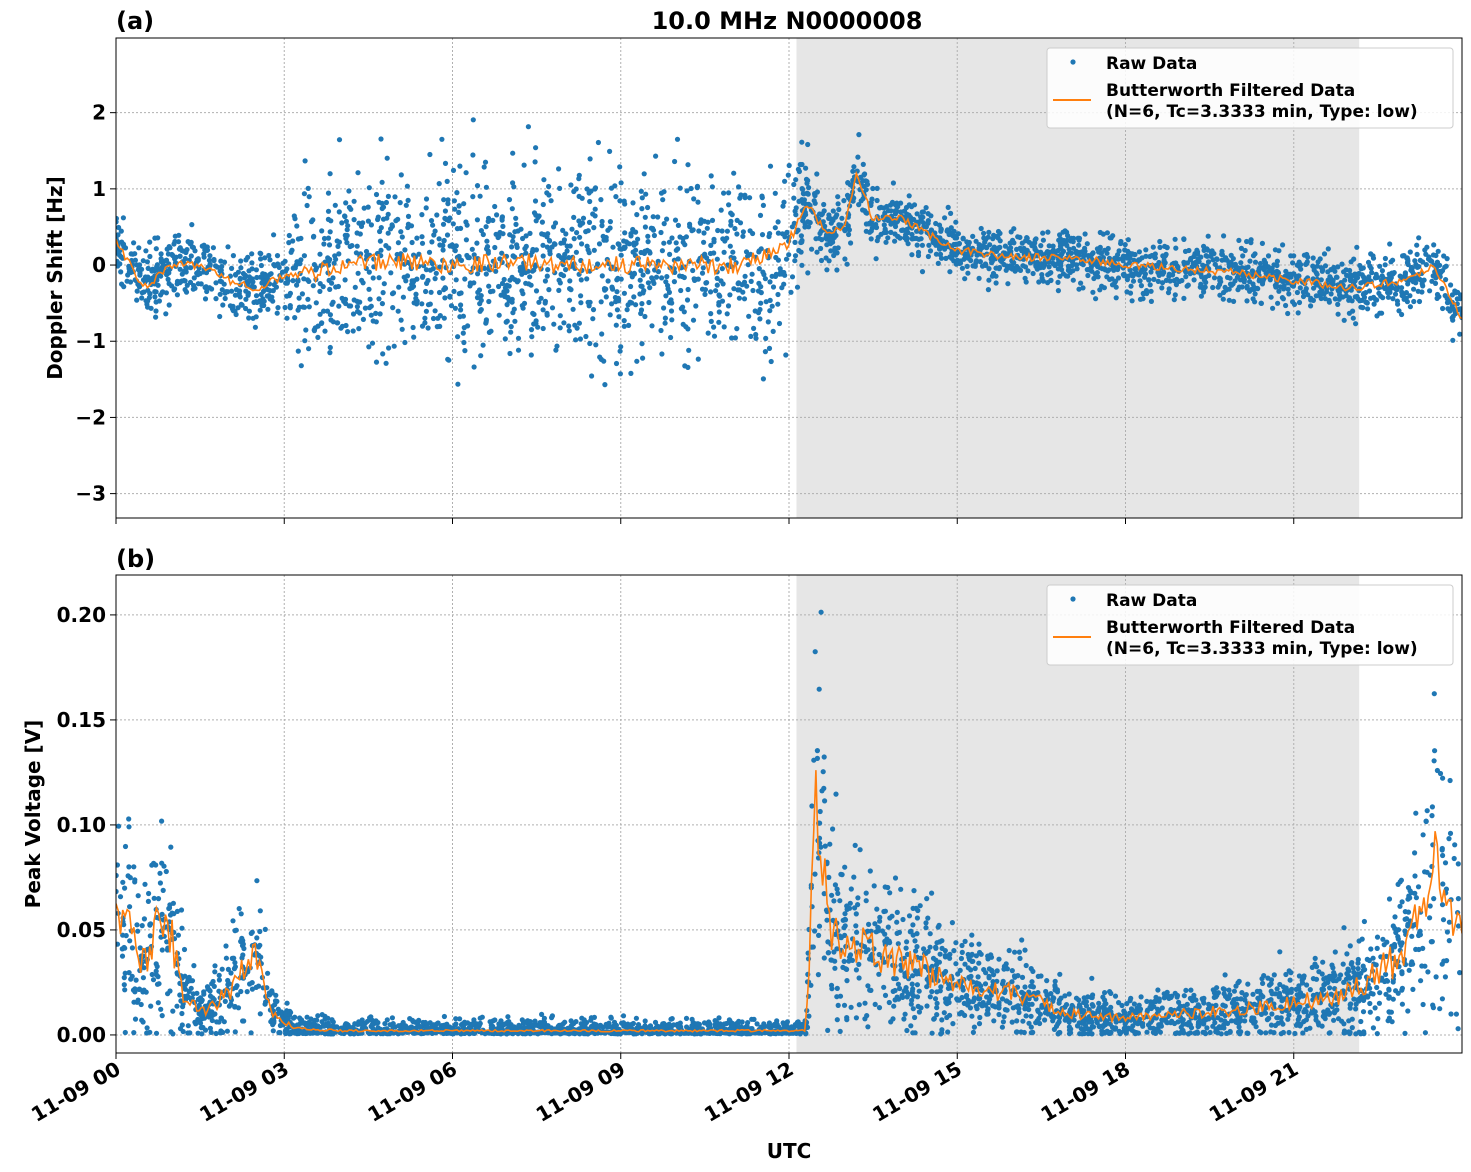 Image resolution: width=1471 pixels, height=1172 pixels. I want to click on x-tick-label: 11-09 21, so click(1254, 1092).